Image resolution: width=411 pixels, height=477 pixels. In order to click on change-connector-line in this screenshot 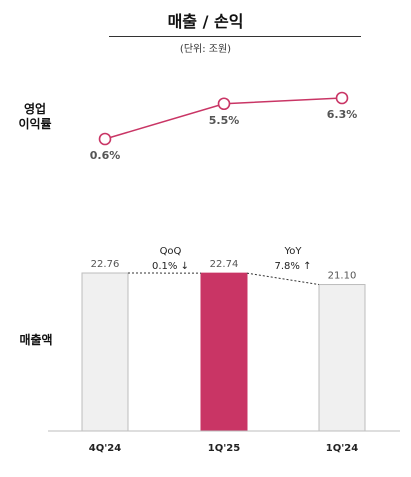, I will do `click(283, 279)`.